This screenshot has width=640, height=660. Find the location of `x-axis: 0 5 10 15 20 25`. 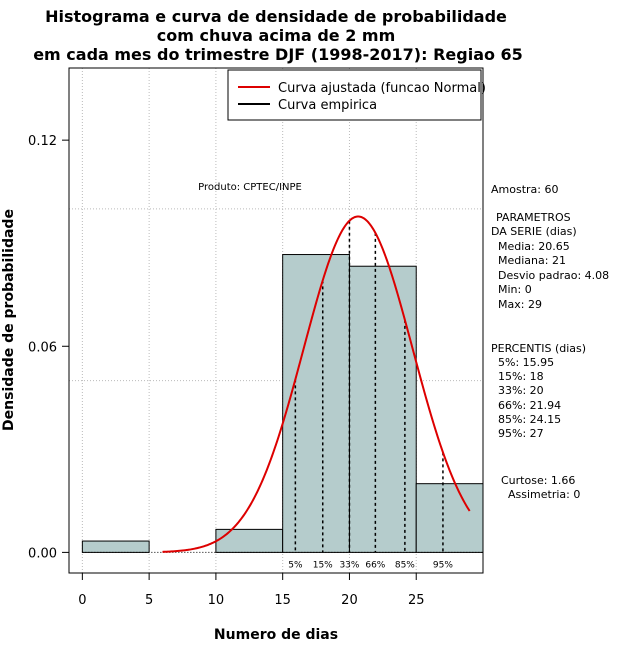

x-axis: 0 5 10 15 20 25 is located at coordinates (251, 590).